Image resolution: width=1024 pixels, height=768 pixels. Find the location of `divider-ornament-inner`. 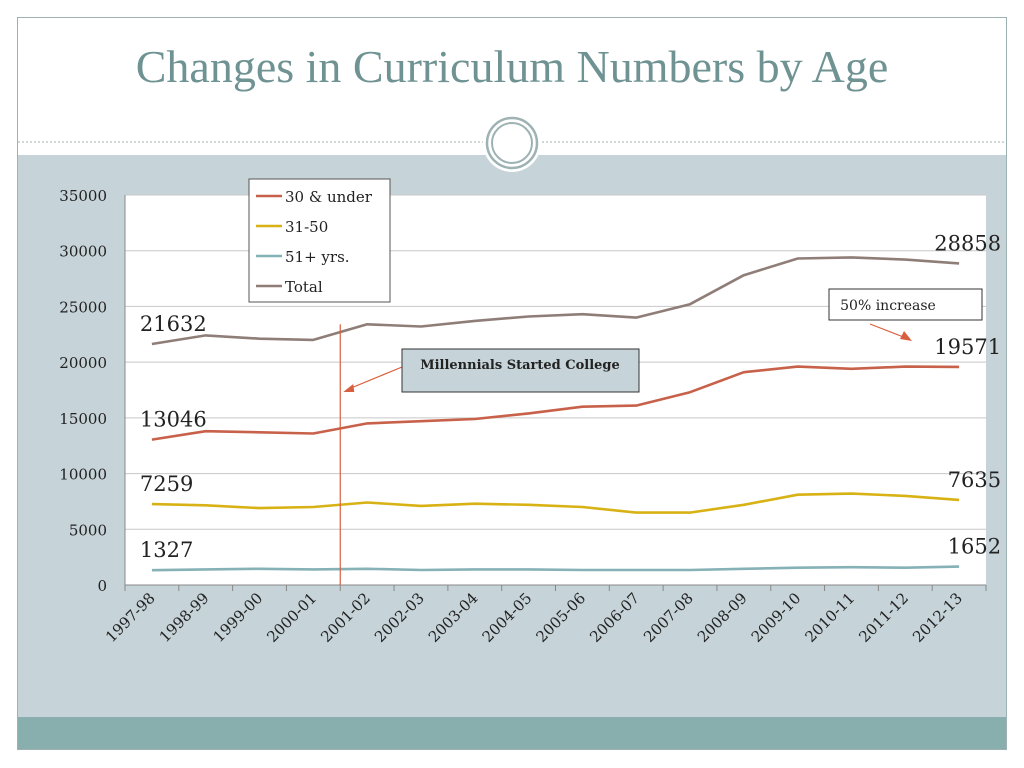

divider-ornament-inner is located at coordinates (512, 143).